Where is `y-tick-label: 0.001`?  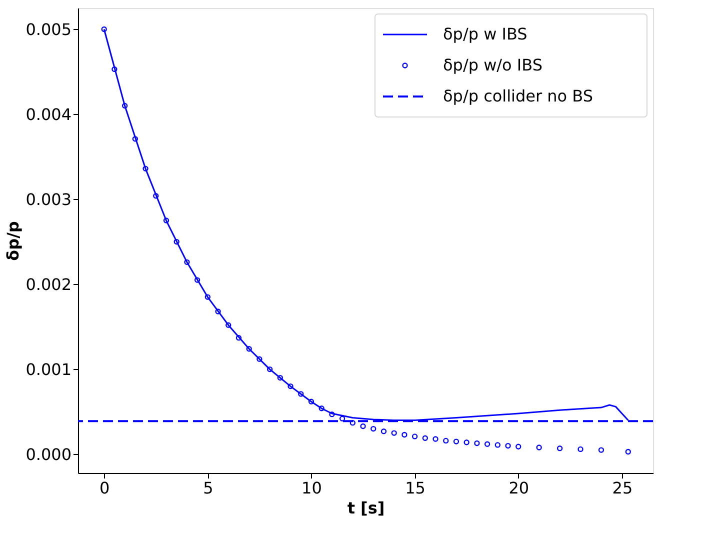
y-tick-label: 0.001 is located at coordinates (49, 369).